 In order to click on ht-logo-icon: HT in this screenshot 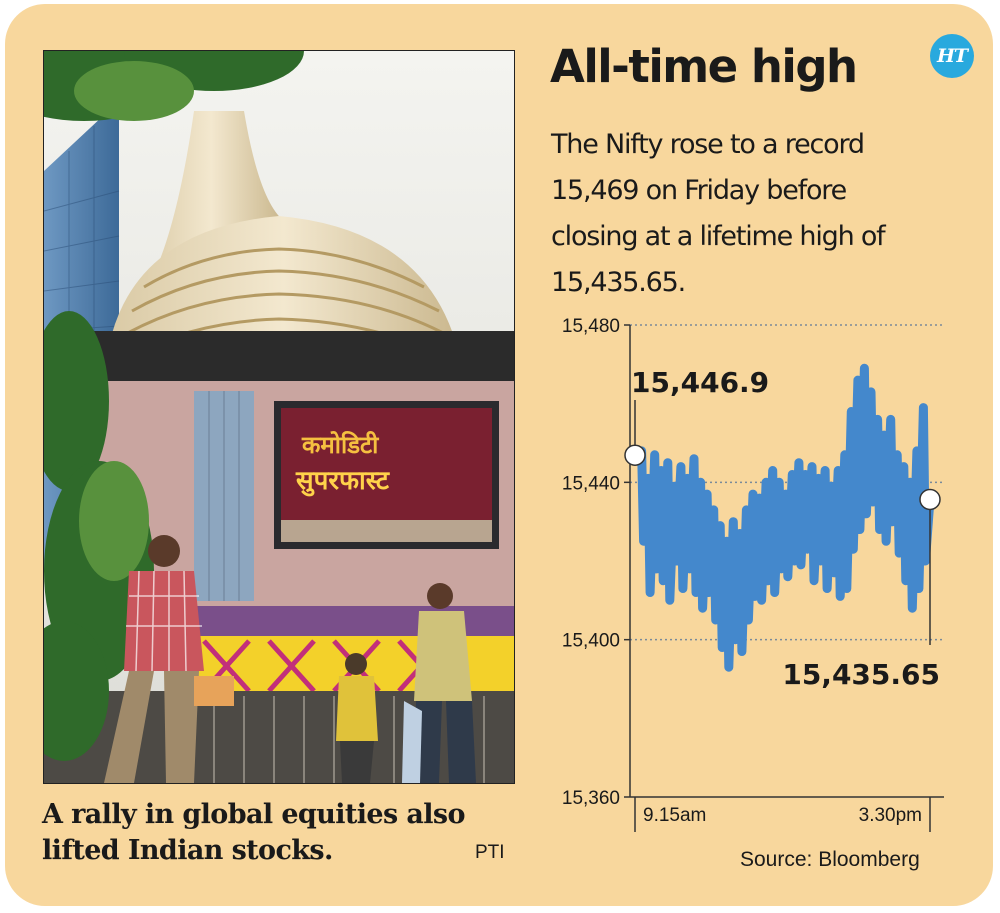, I will do `click(952, 56)`.